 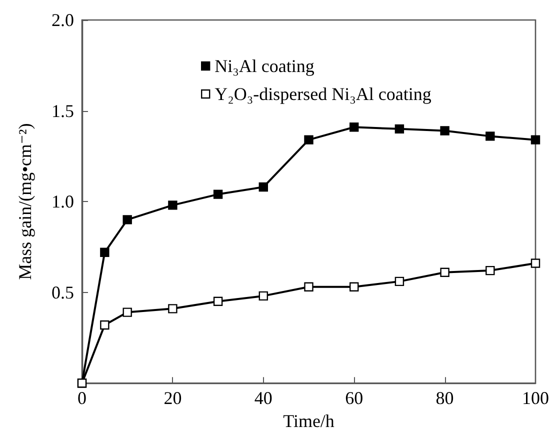 What do you see at coordinates (263, 398) in the screenshot?
I see `x-tick-label: 40` at bounding box center [263, 398].